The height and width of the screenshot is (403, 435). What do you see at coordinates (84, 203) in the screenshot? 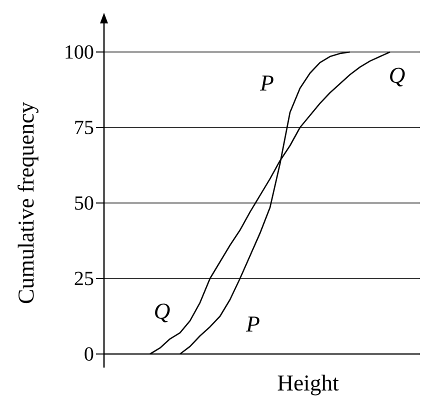
I see `y-tick-label: 50` at bounding box center [84, 203].